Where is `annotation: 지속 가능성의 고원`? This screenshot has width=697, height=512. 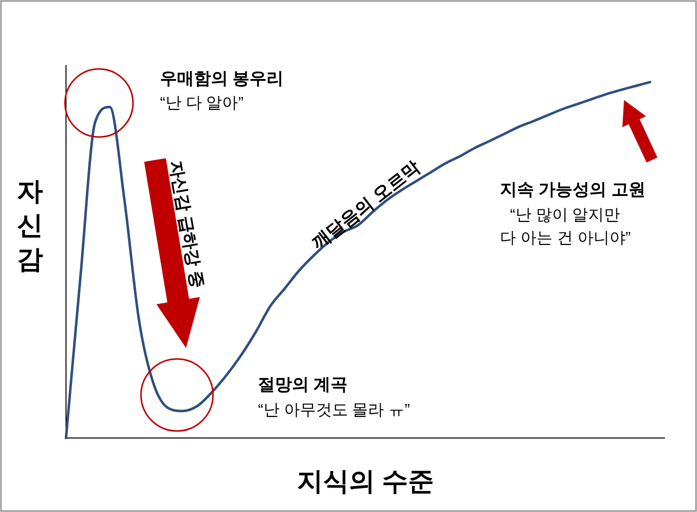 annotation: 지속 가능성의 고원 is located at coordinates (573, 189).